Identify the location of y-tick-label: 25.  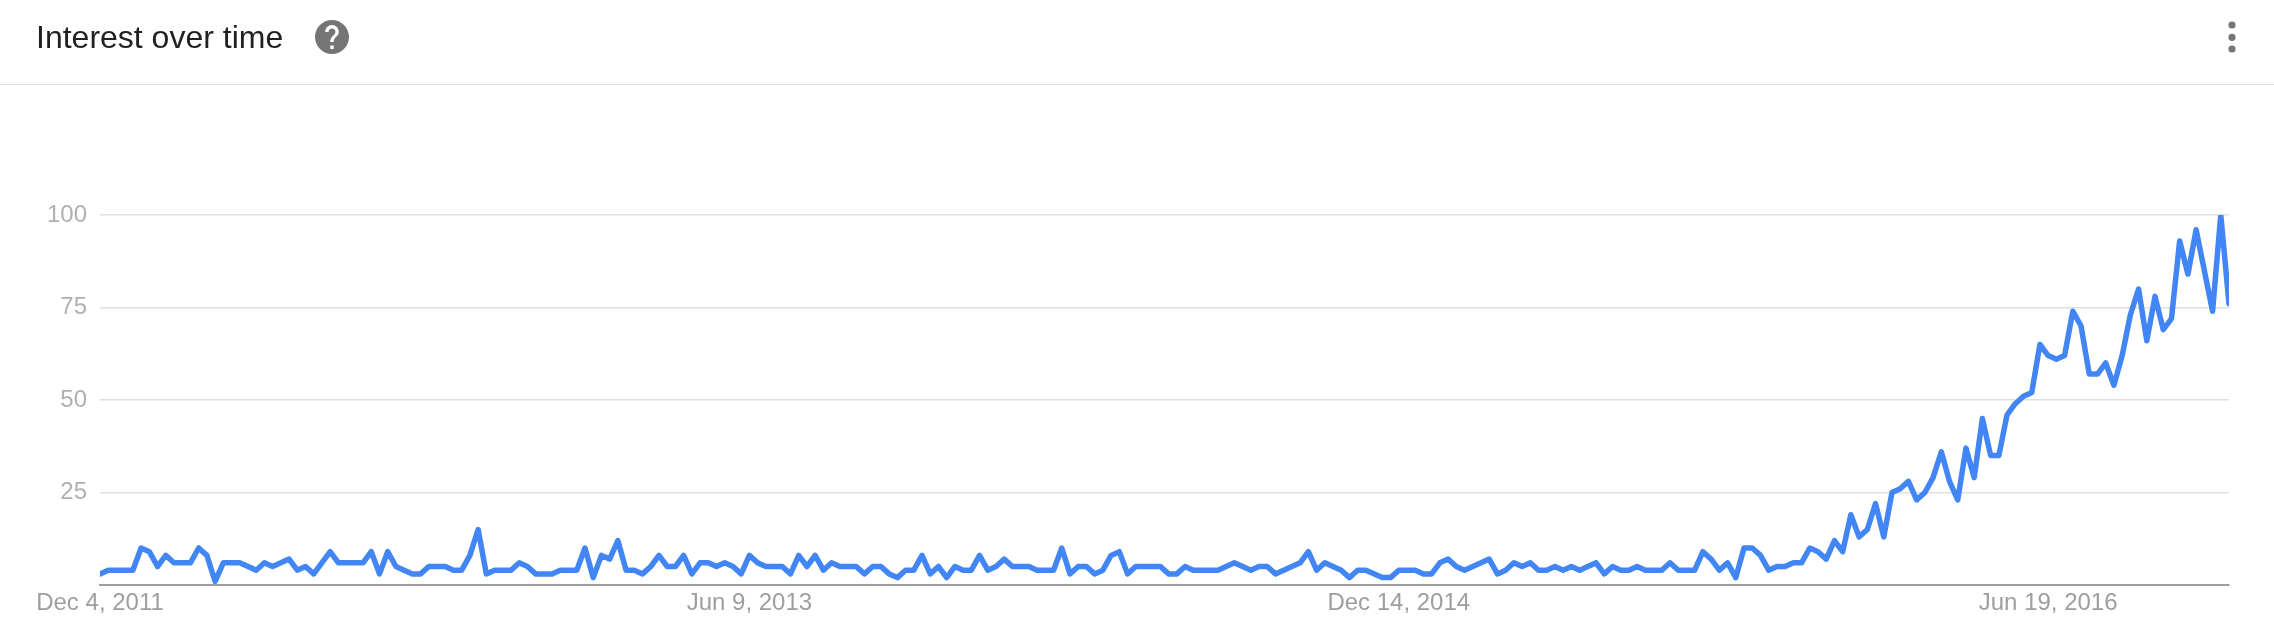
(73, 491).